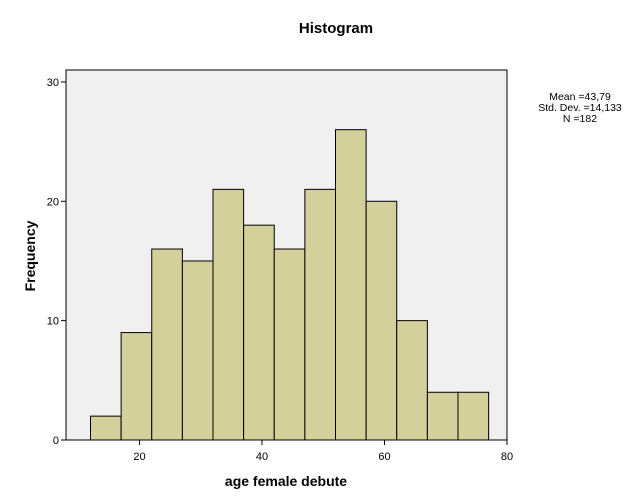 The width and height of the screenshot is (634, 501). What do you see at coordinates (580, 97) in the screenshot?
I see `stats-mean: Mean =43,79` at bounding box center [580, 97].